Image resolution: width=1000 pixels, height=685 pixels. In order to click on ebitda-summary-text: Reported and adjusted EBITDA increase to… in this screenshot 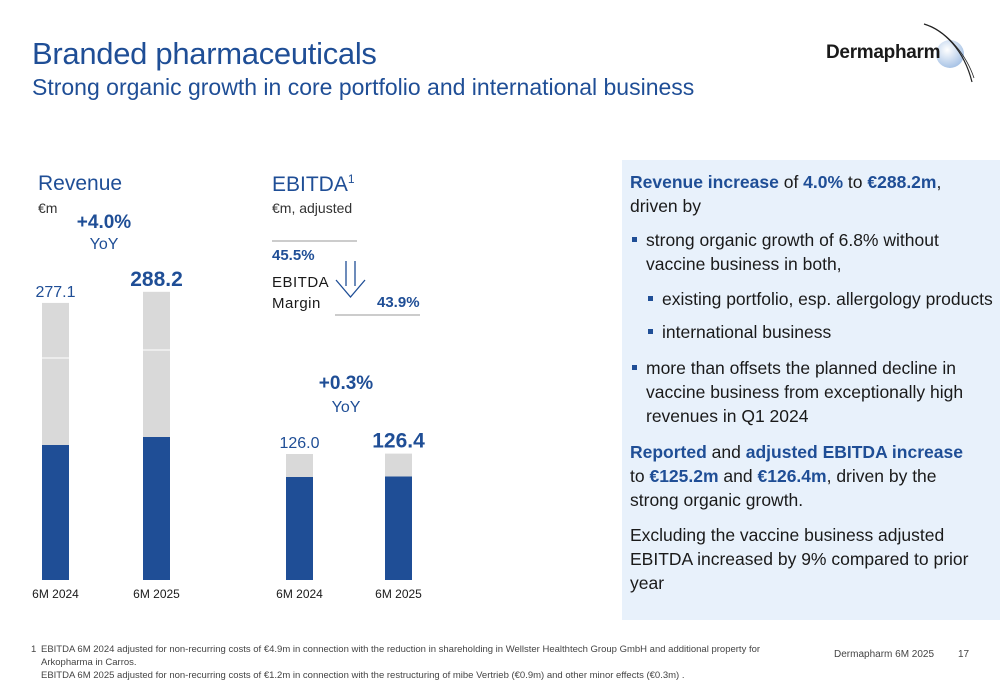, I will do `click(796, 476)`.